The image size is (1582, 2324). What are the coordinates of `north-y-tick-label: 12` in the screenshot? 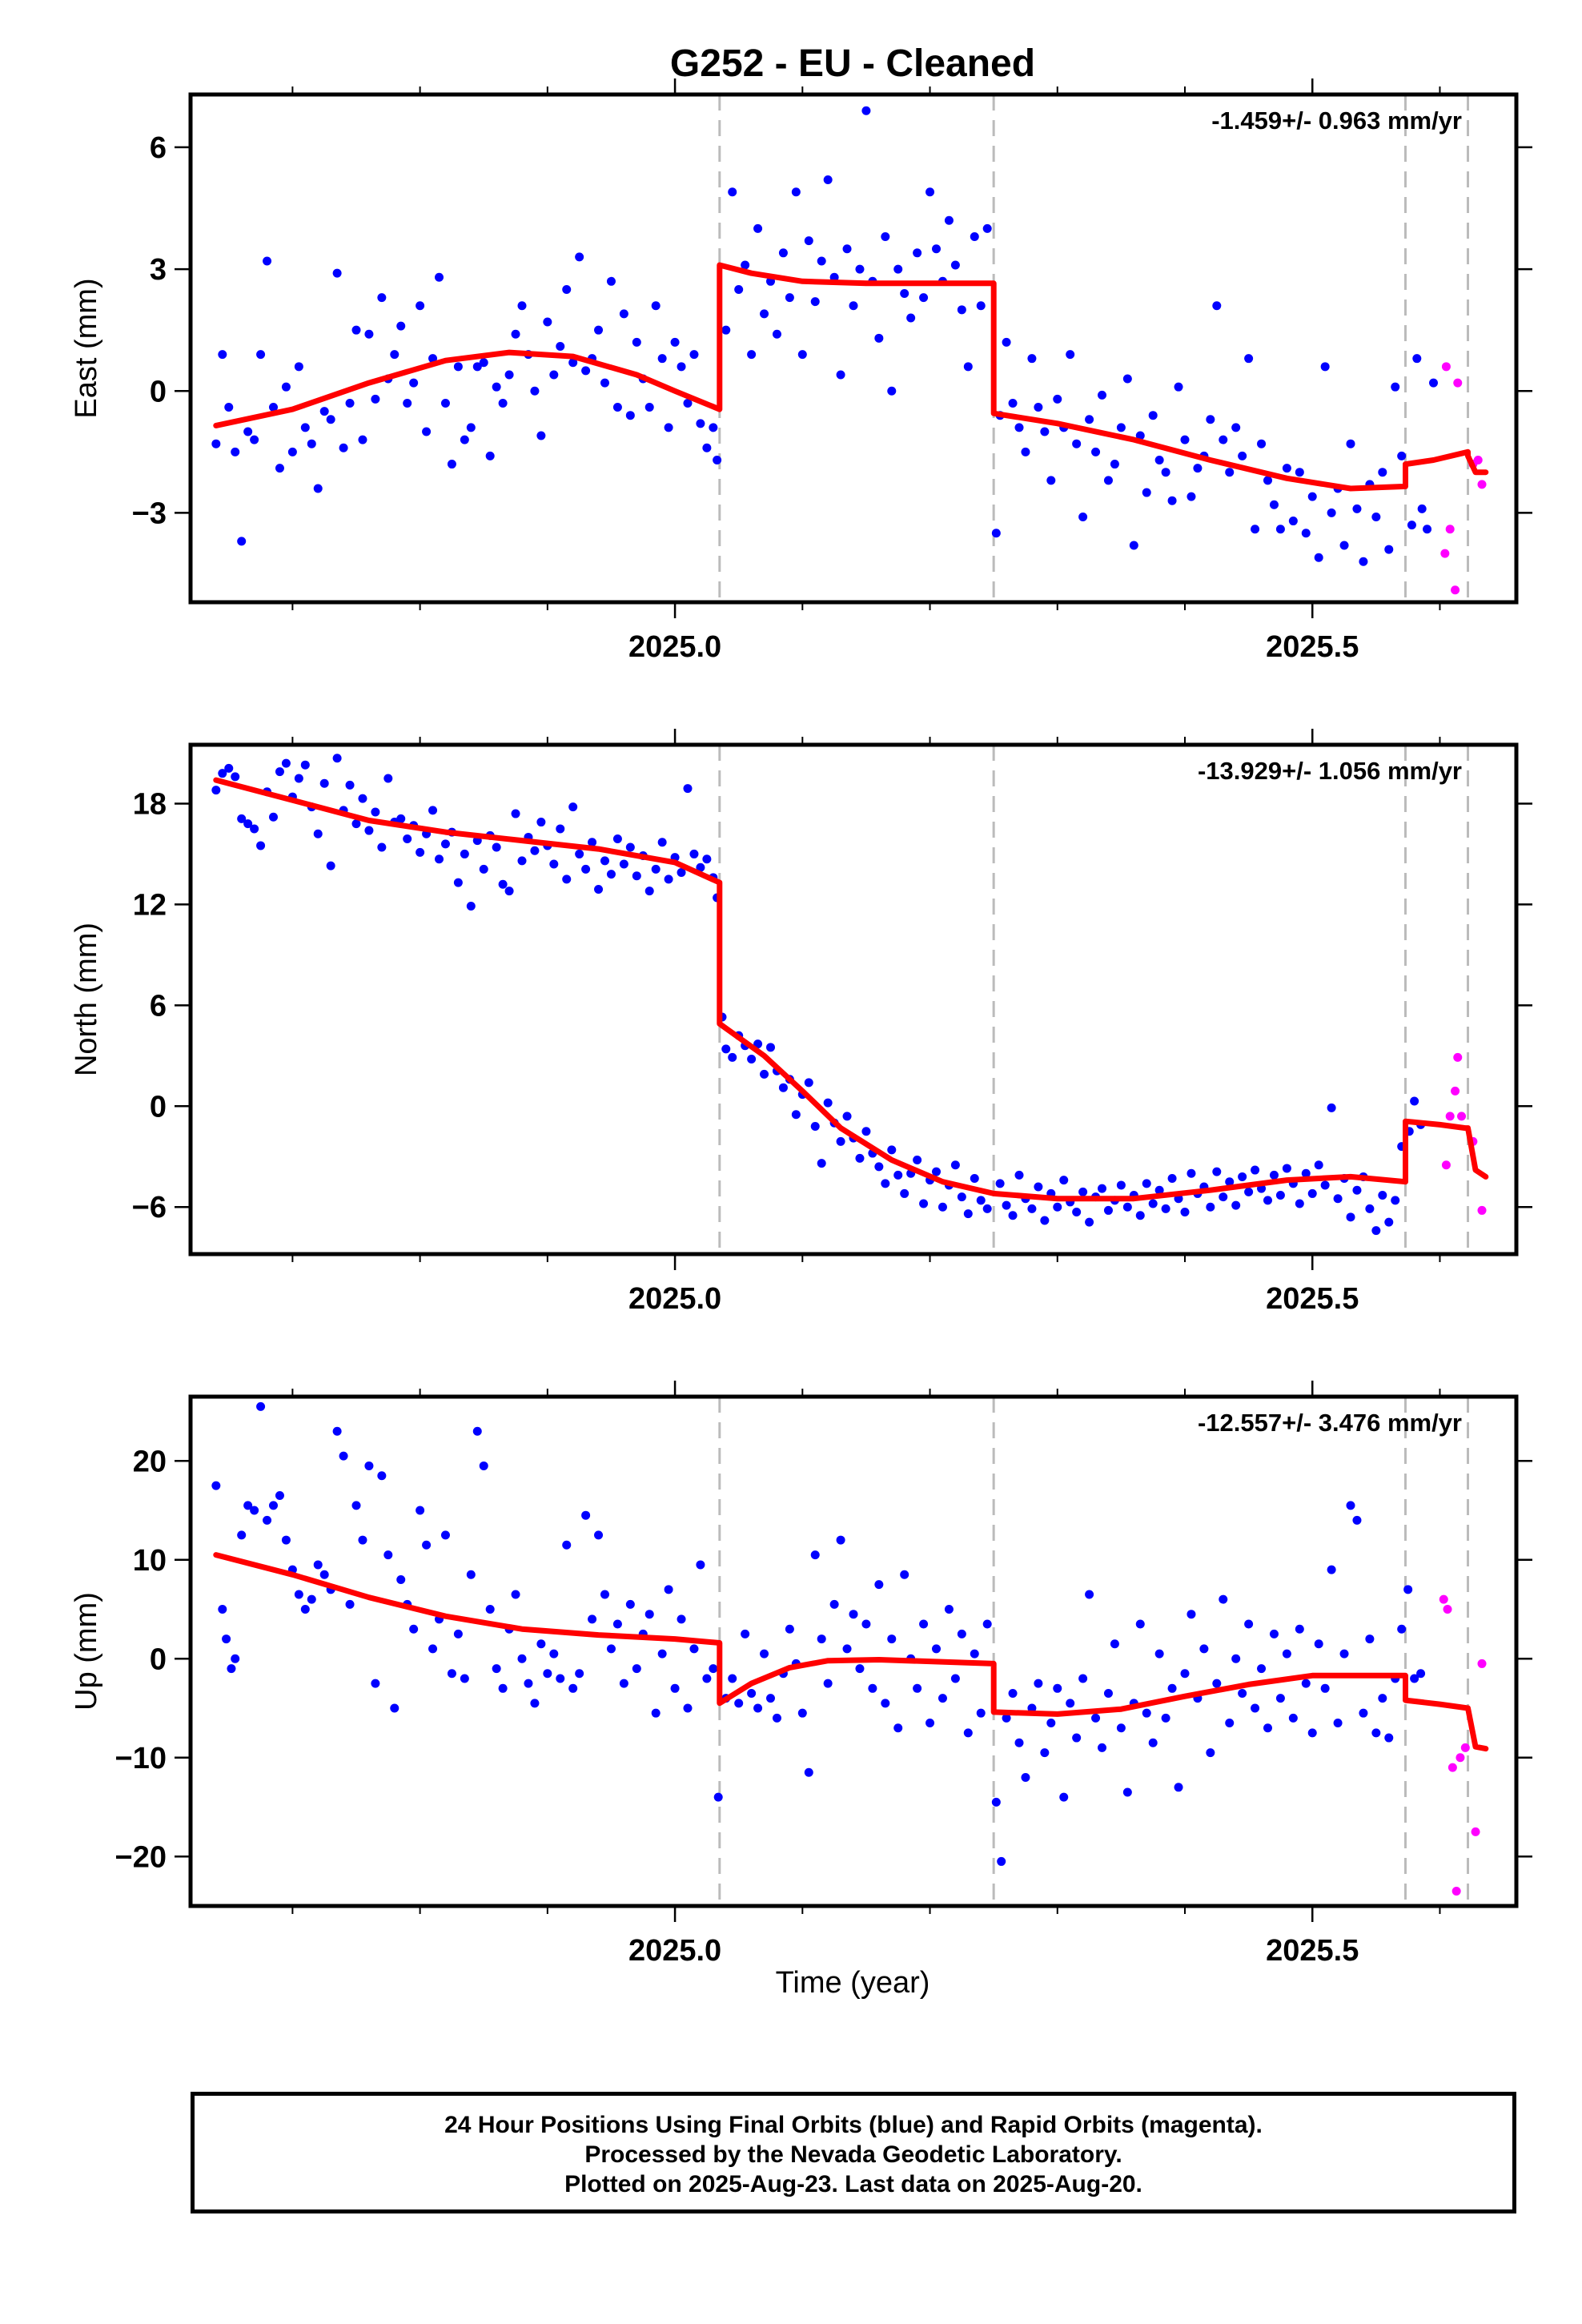 It's located at (150, 905).